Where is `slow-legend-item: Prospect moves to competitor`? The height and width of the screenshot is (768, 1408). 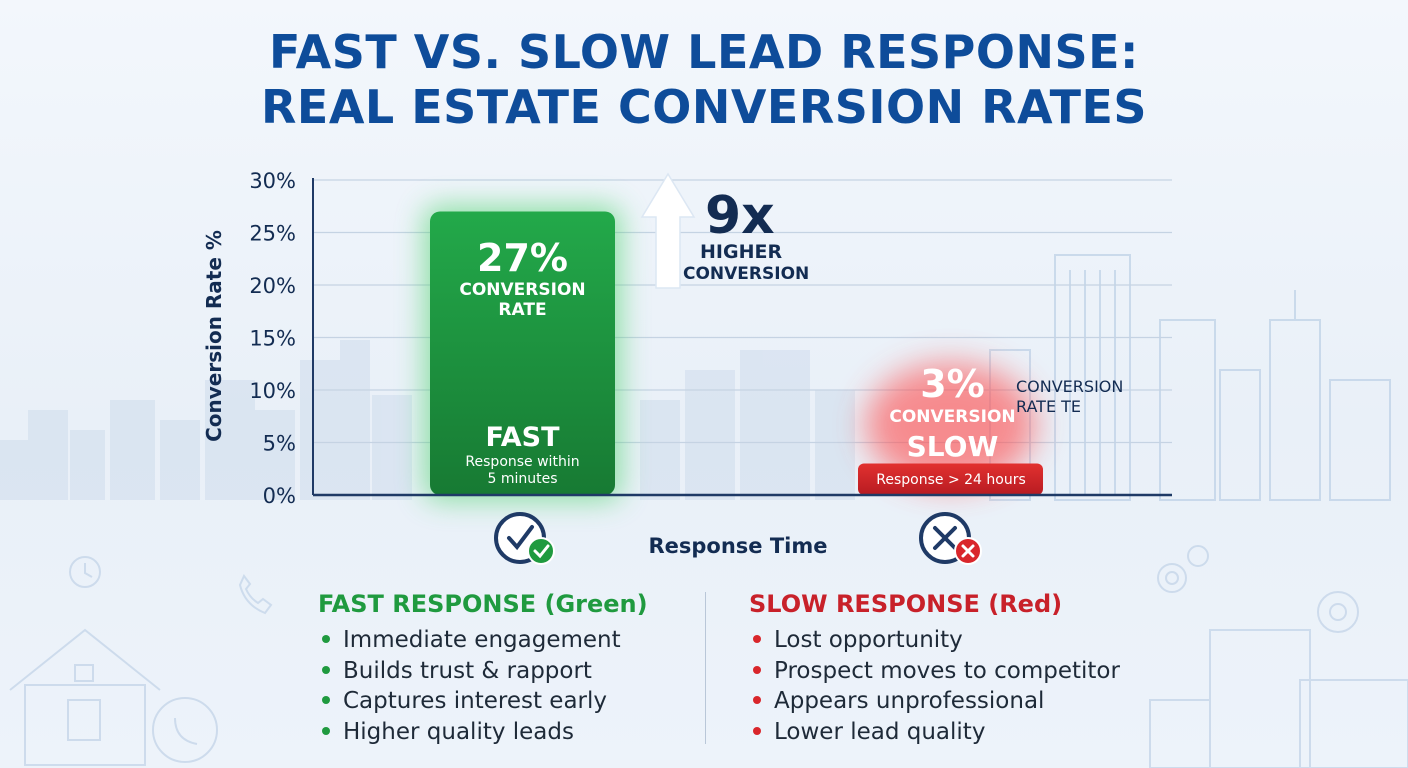 slow-legend-item: Prospect moves to competitor is located at coordinates (934, 671).